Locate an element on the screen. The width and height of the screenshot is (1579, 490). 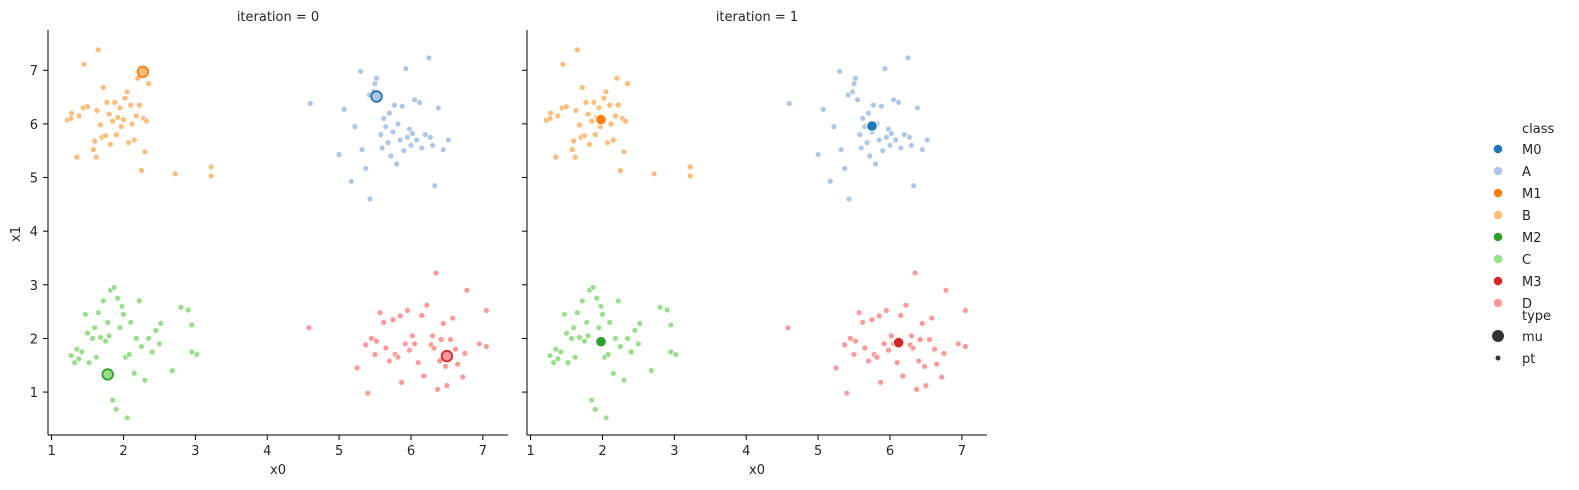
y-tick-label: 6 is located at coordinates (34, 125).